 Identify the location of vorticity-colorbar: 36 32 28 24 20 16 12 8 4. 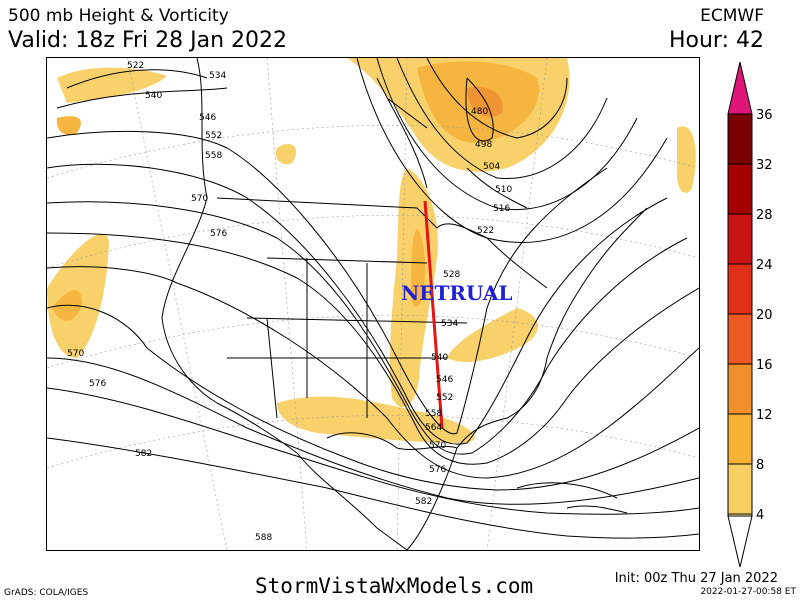
(761, 317).